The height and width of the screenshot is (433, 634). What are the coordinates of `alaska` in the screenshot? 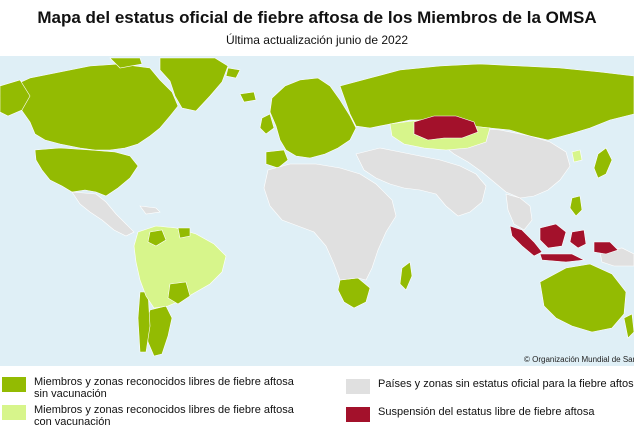 It's located at (15, 98).